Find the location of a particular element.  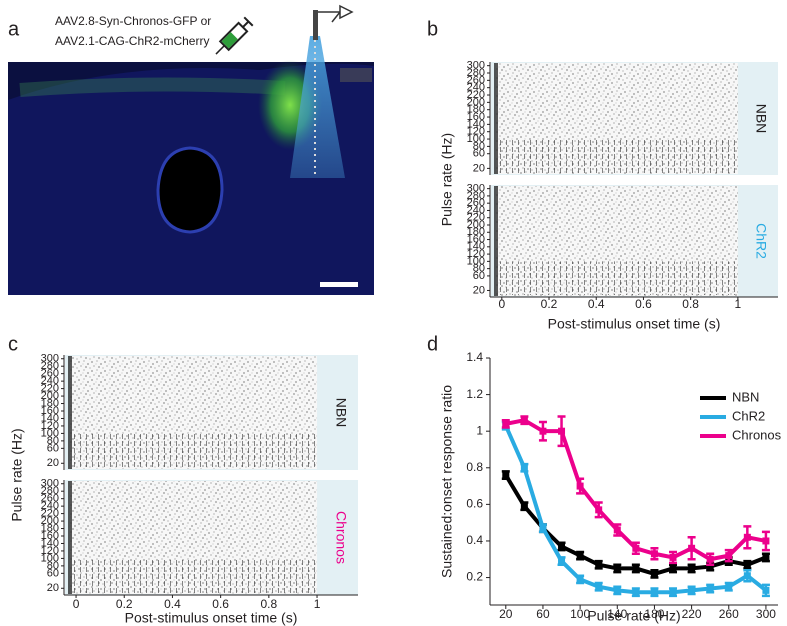

x-tick-label: 0 is located at coordinates (76, 604).